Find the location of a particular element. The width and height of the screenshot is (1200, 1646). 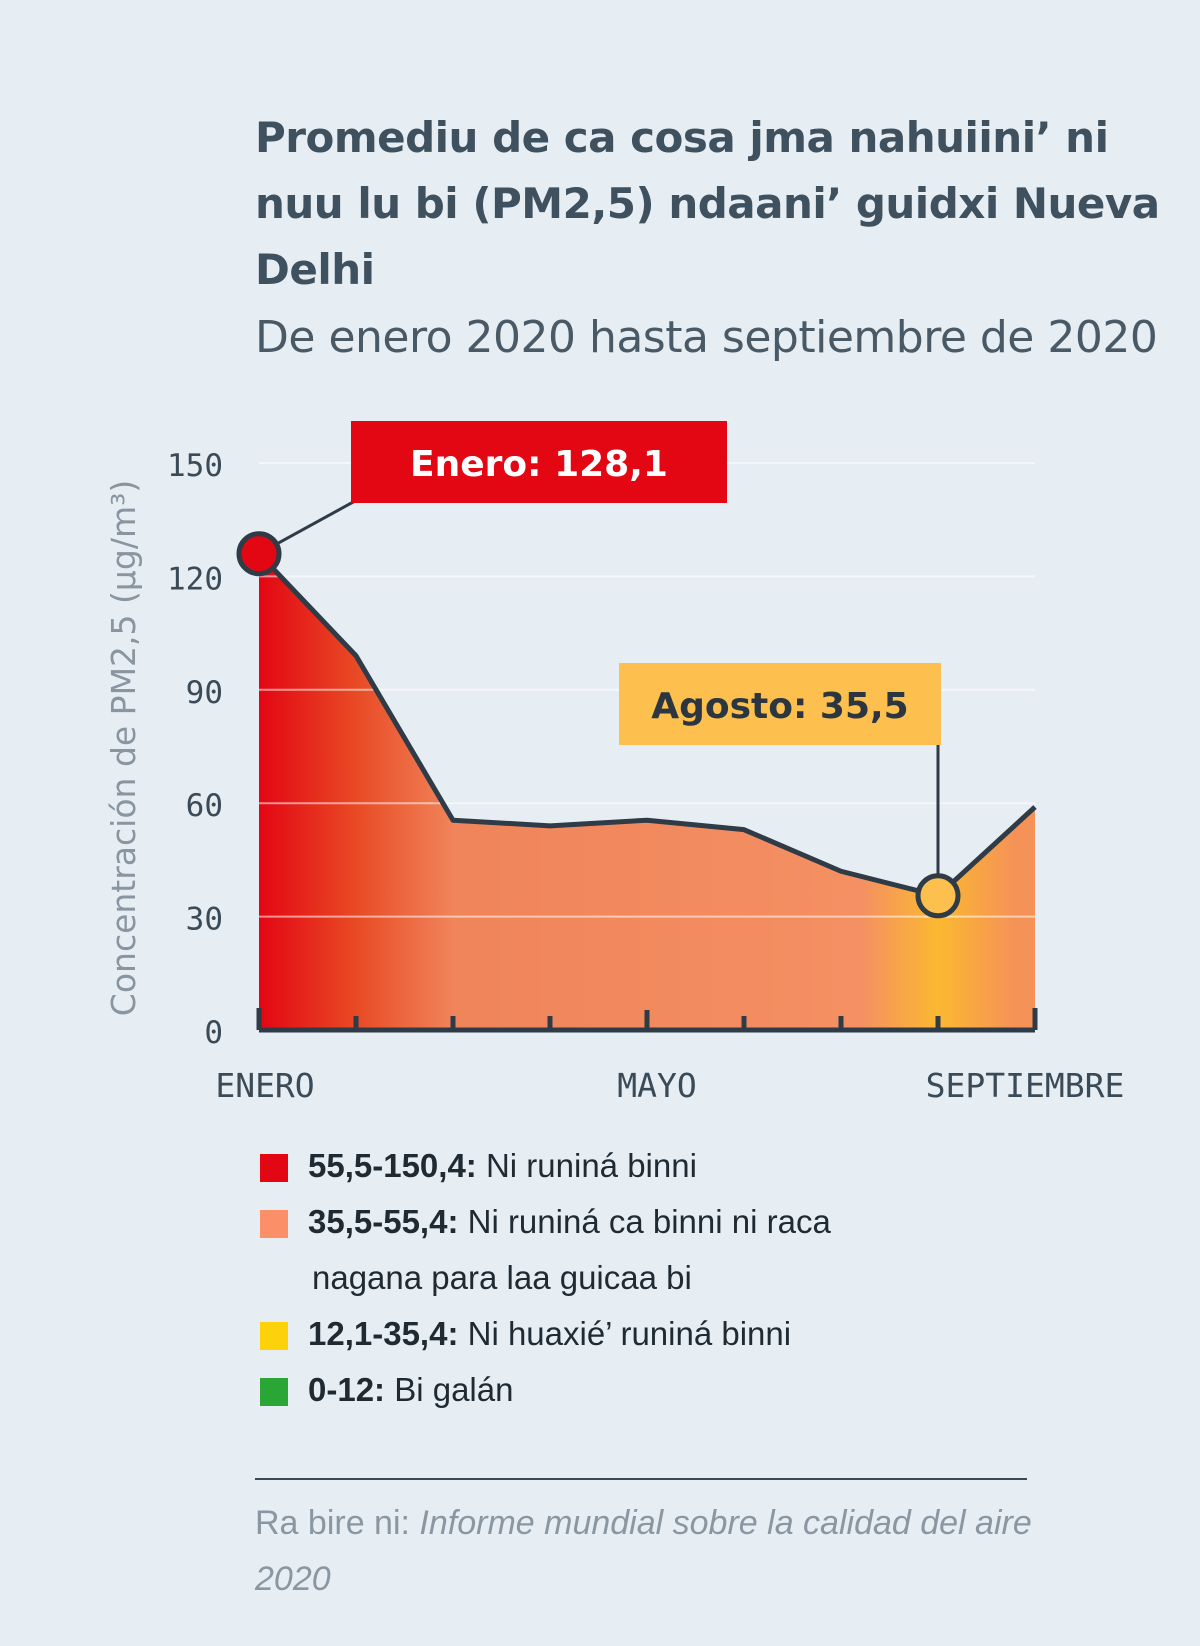

annotation-label: Agosto: 35,5 is located at coordinates (779, 706).